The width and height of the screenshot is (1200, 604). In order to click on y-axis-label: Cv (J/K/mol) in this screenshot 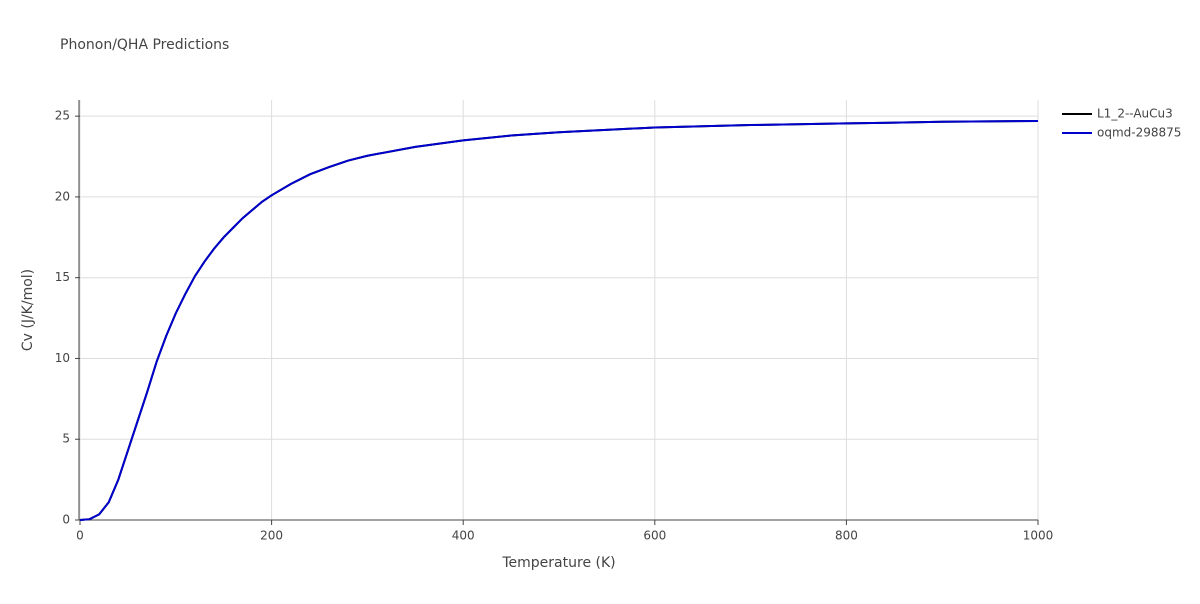, I will do `click(28, 310)`.